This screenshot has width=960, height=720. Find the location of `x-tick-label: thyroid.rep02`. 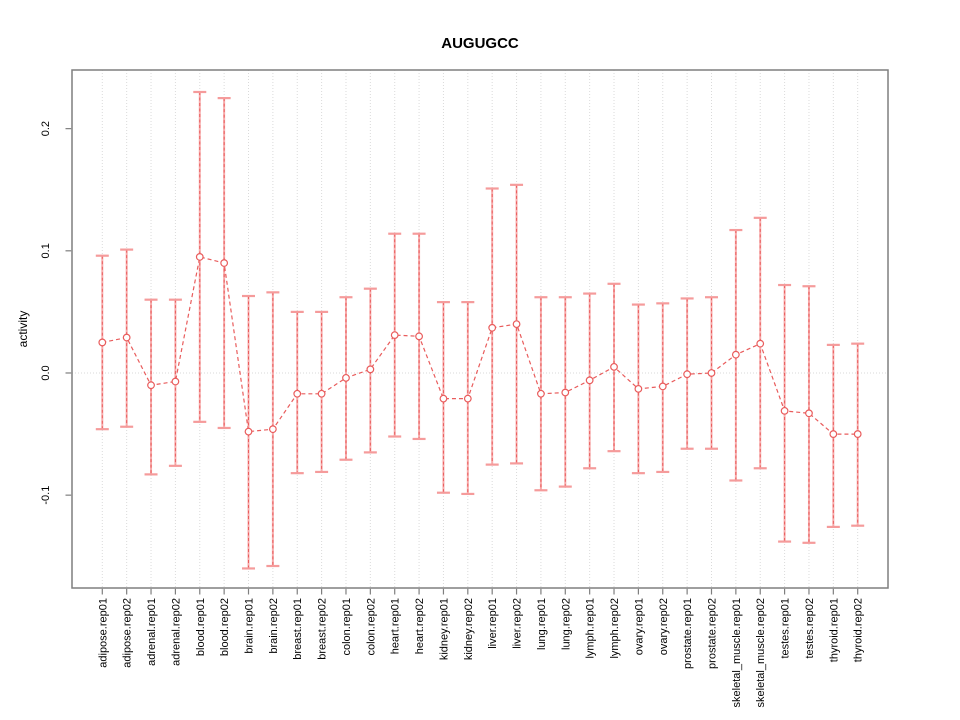

x-tick-label: thyroid.rep02 is located at coordinates (859, 630).